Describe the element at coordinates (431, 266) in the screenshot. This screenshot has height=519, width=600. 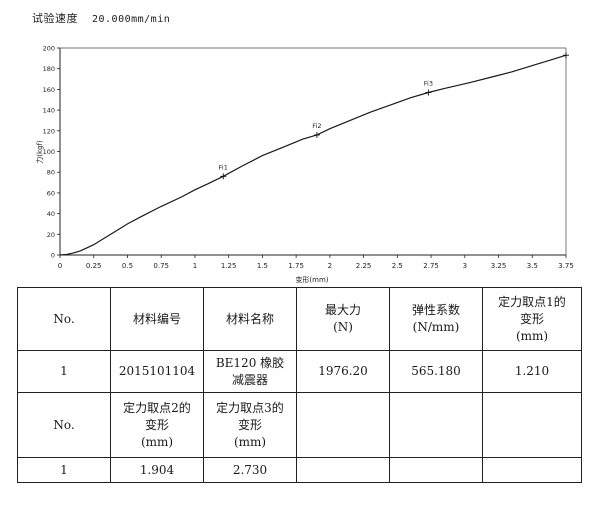
I see `x-tick-label: 2.75` at that location.